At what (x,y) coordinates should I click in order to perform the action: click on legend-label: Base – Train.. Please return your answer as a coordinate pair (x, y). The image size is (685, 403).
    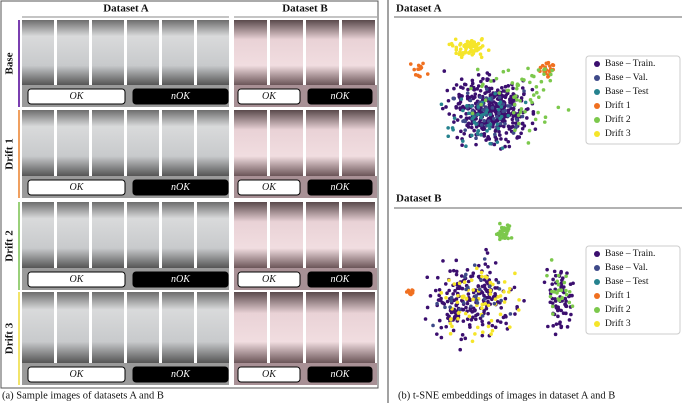
    Looking at the image, I should click on (630, 64).